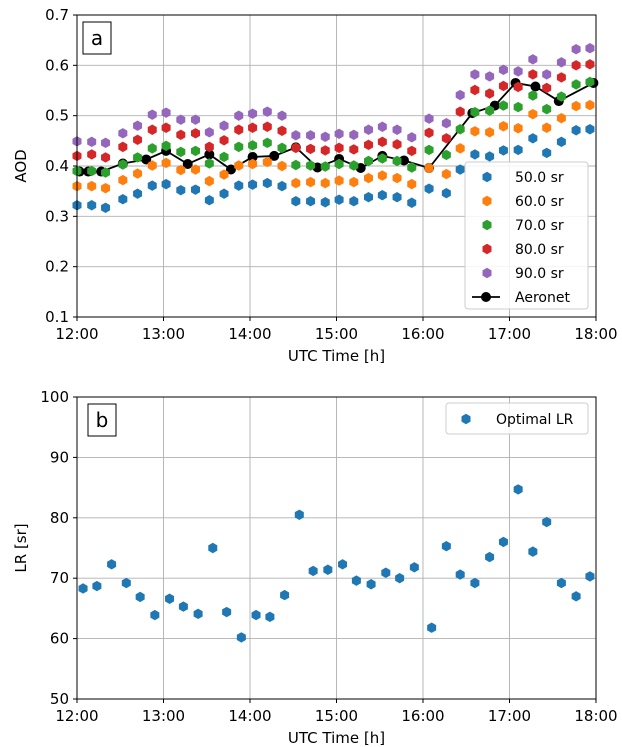 The height and width of the screenshot is (747, 622). I want to click on y-tick-label: 0.1, so click(57, 317).